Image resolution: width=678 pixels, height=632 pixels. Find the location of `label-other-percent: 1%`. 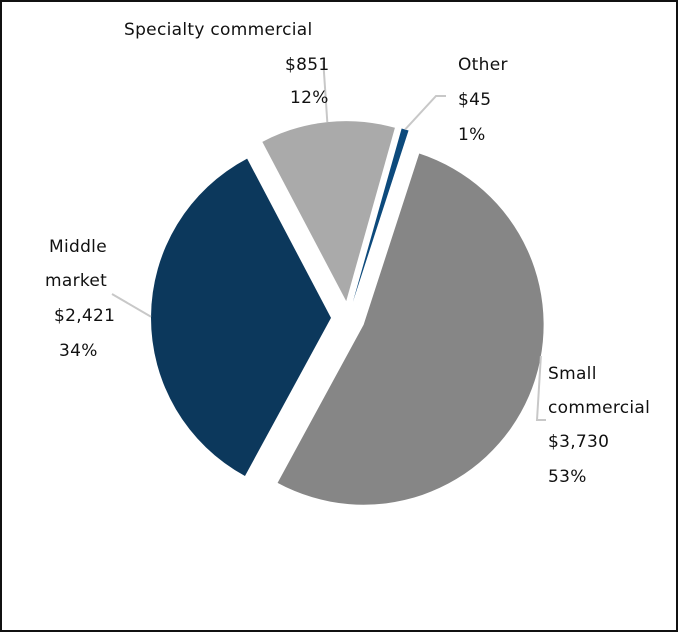

label-other-percent: 1% is located at coordinates (472, 135).